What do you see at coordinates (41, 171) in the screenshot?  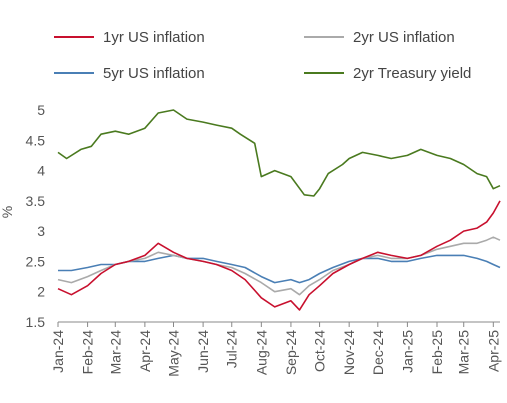 I see `y-tick-label: 4` at bounding box center [41, 171].